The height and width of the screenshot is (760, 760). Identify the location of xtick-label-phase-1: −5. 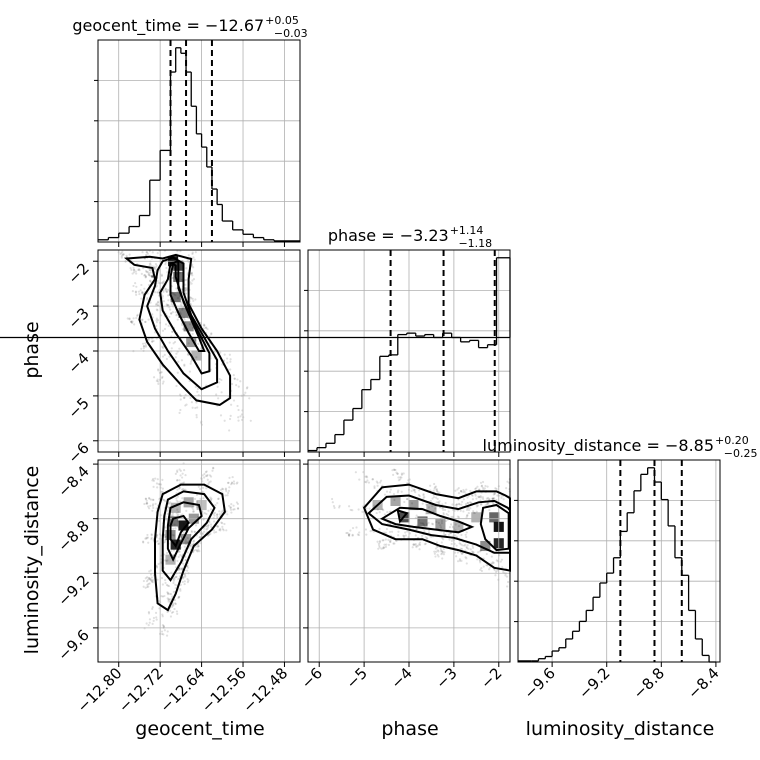
(357, 678).